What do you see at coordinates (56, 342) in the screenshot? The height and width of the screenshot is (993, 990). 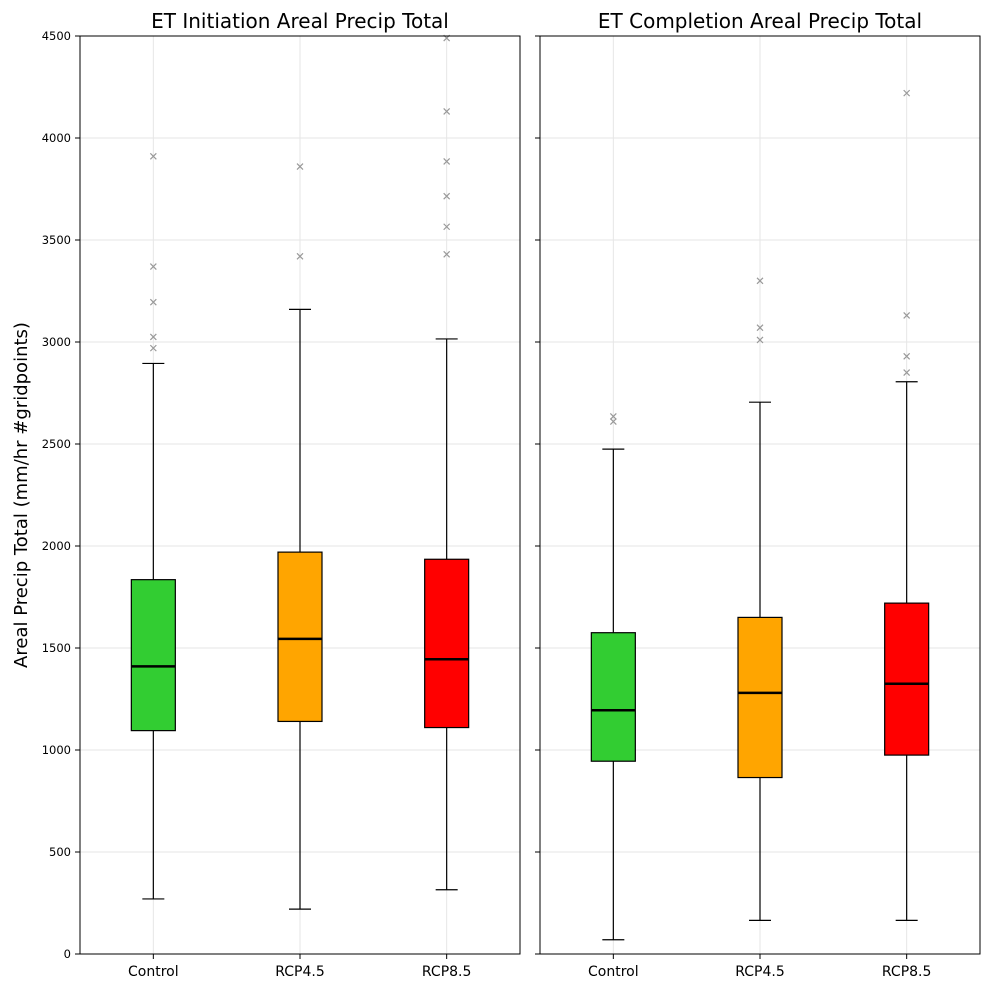 I see `y-tick-label: 3000` at bounding box center [56, 342].